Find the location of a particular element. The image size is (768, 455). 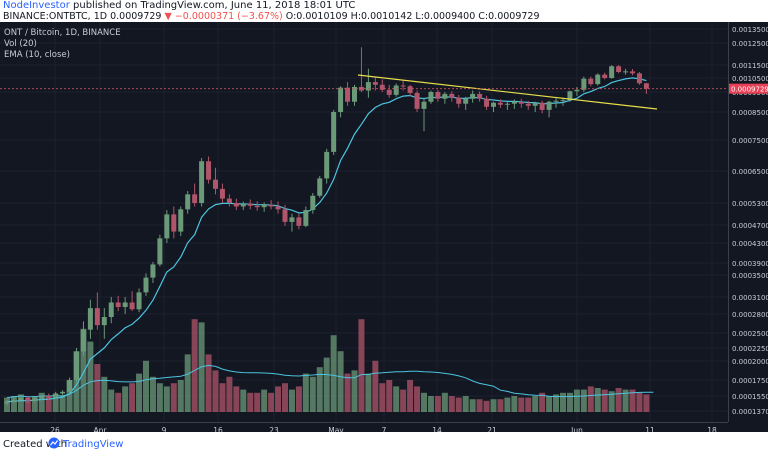

time-tick-label: 14 is located at coordinates (437, 429).